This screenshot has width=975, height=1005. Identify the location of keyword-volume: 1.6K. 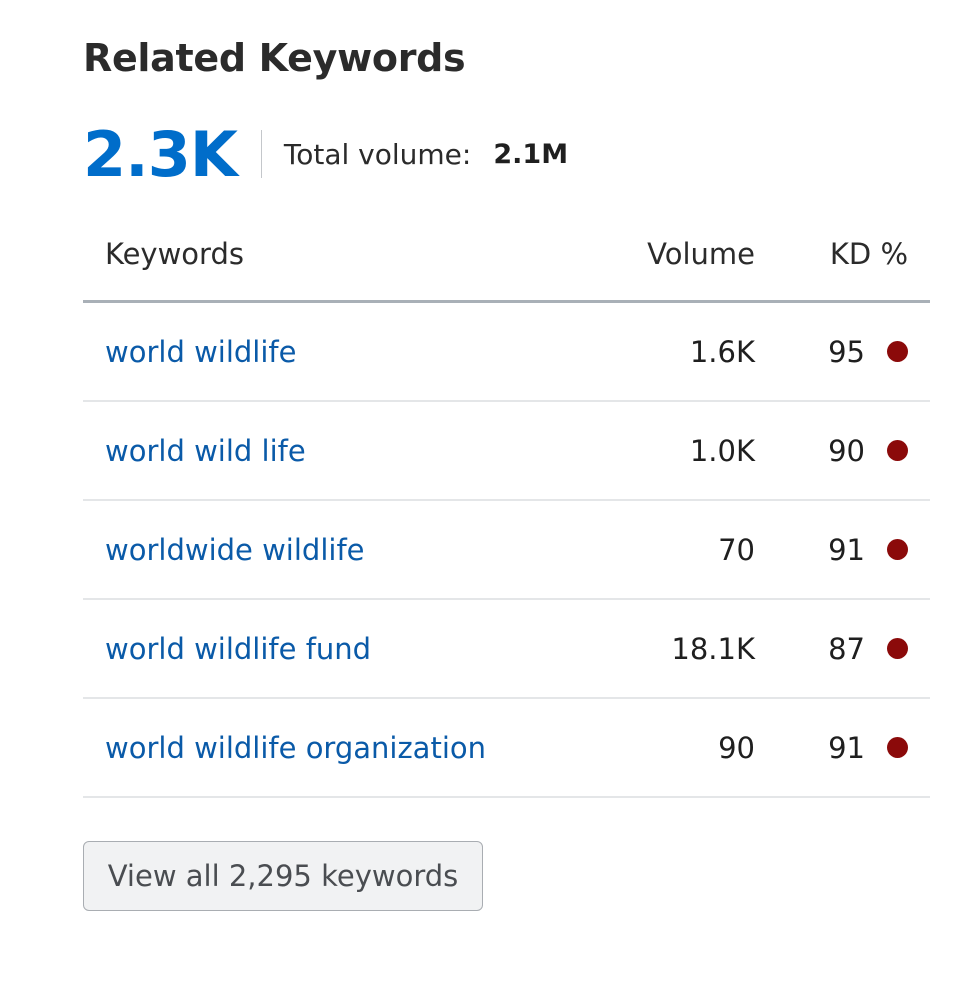
(722, 351).